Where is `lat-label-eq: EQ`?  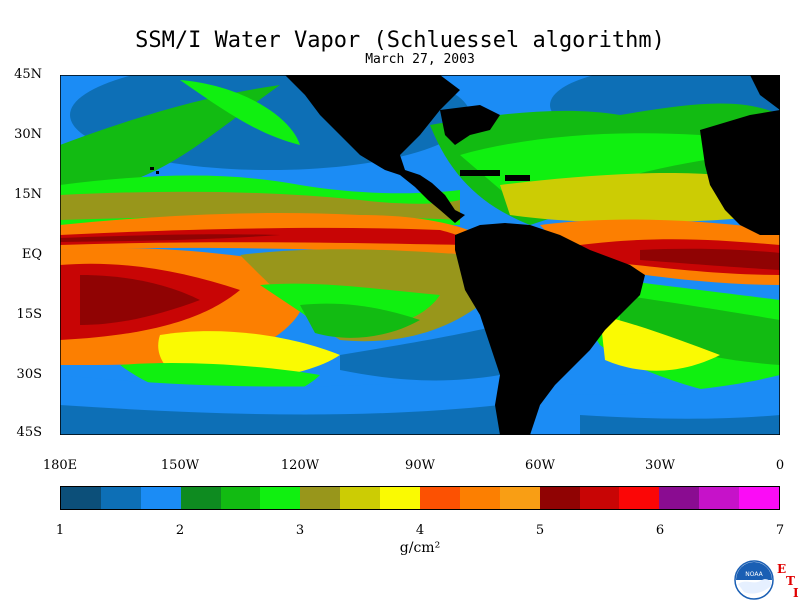 lat-label-eq: EQ is located at coordinates (31, 254).